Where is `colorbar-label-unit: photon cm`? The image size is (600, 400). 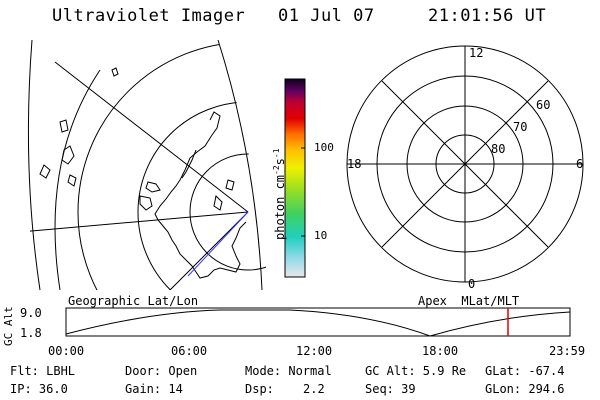
colorbar-label-unit: photon cm is located at coordinates (280, 207).